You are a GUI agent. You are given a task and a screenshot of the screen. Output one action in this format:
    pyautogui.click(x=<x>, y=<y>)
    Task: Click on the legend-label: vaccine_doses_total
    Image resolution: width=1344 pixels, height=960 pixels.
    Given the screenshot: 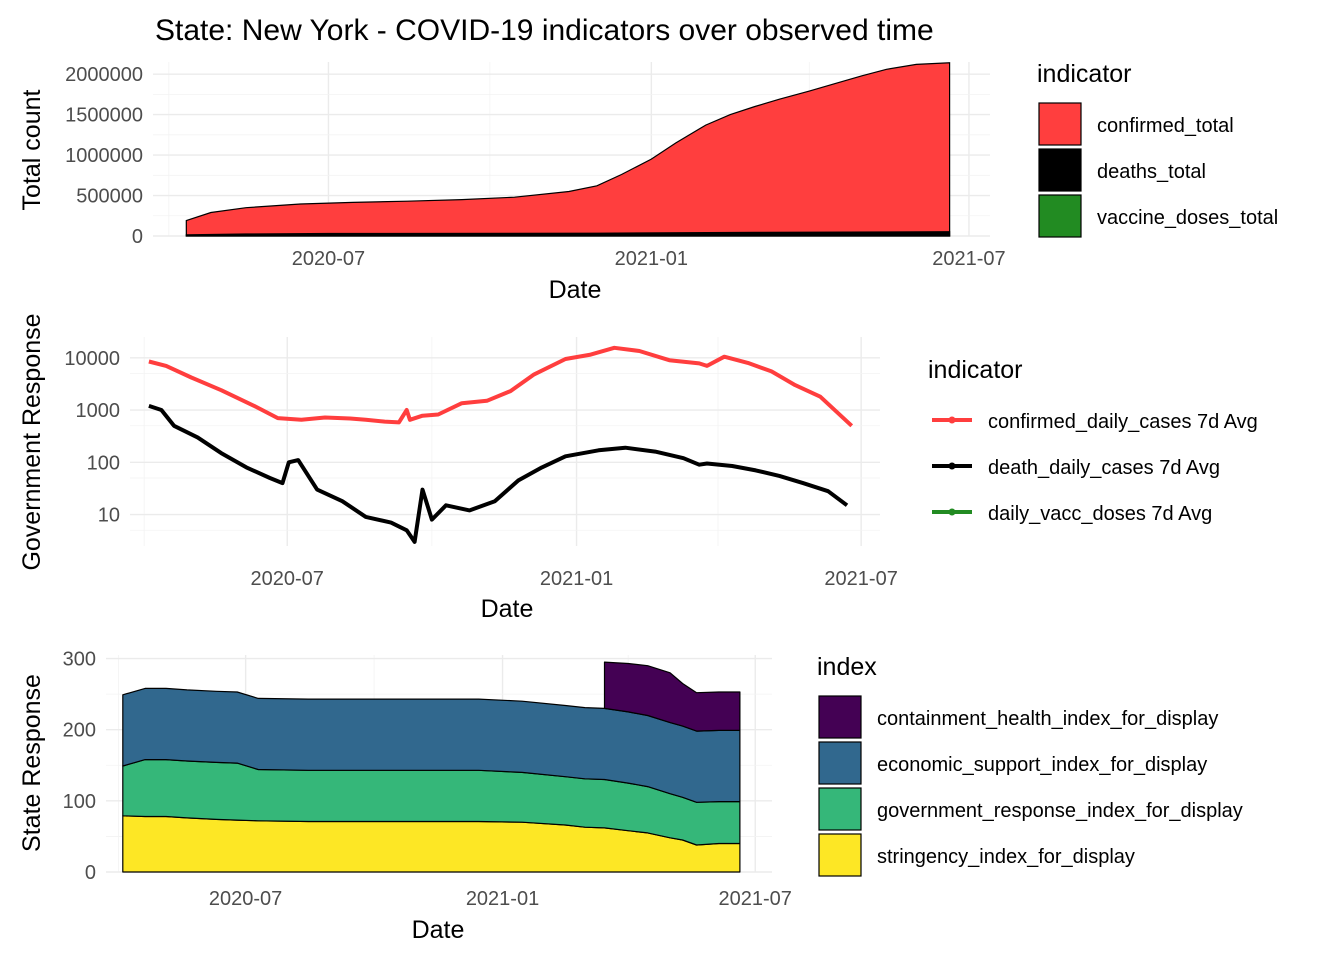 What is the action you would take?
    pyautogui.click(x=1187, y=218)
    